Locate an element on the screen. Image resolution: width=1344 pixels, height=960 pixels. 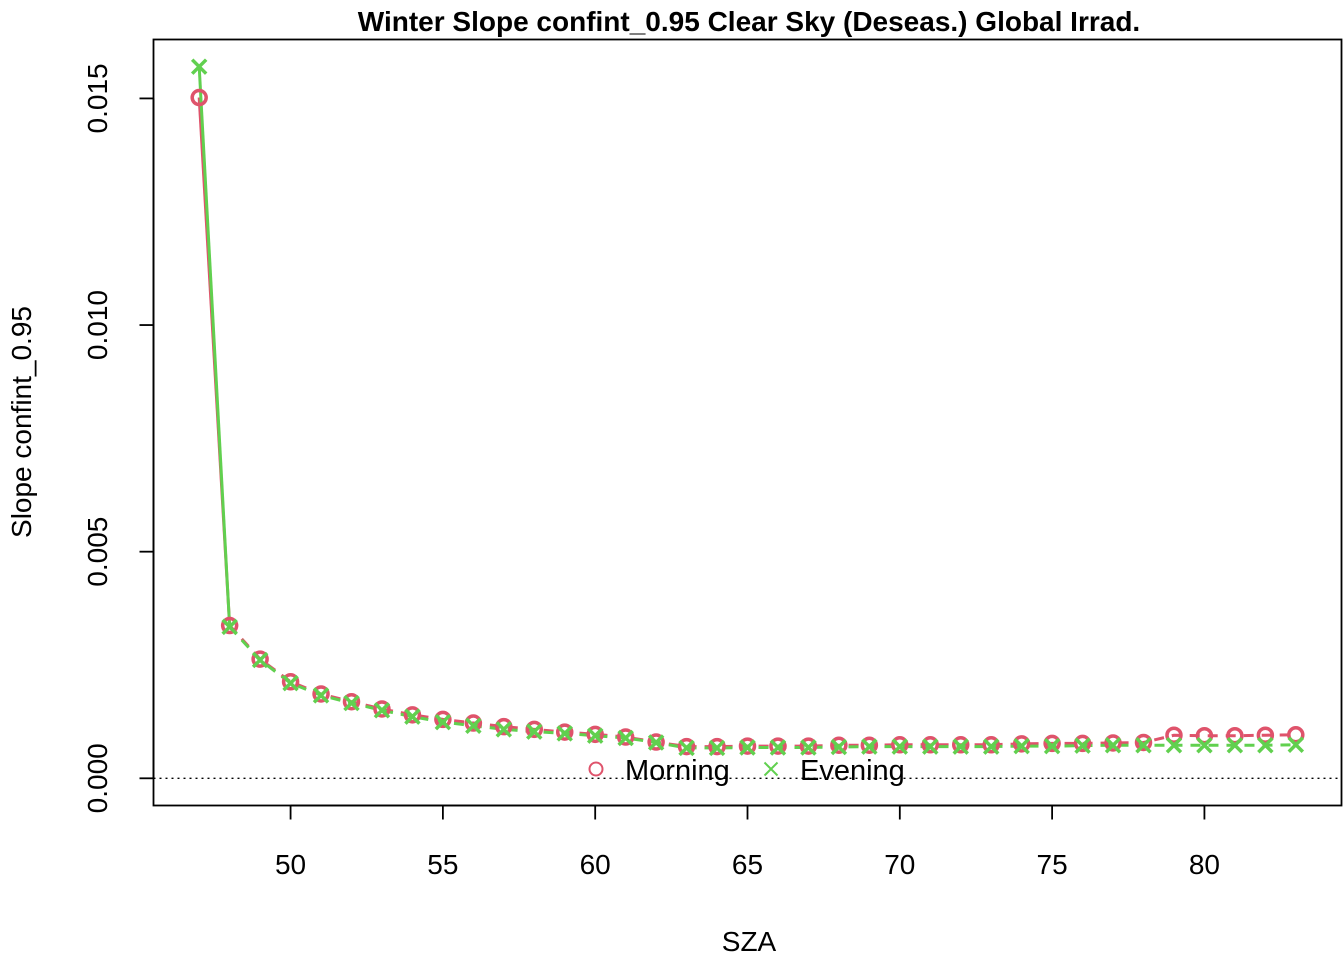
x-tick-label: 70 is located at coordinates (899, 864).